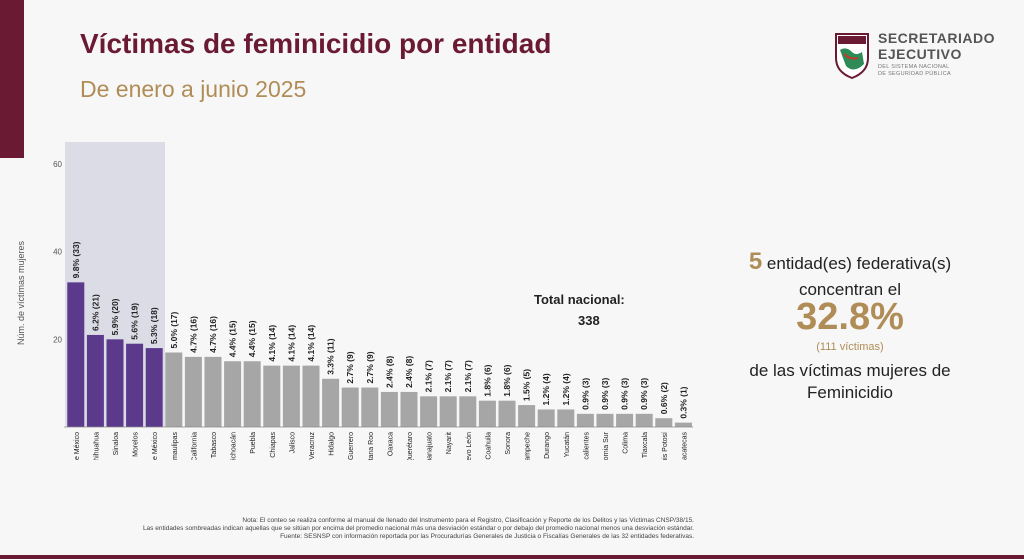 The image size is (1024, 559). What do you see at coordinates (683, 402) in the screenshot?
I see `bar-value-label: 0.3% (1)` at bounding box center [683, 402].